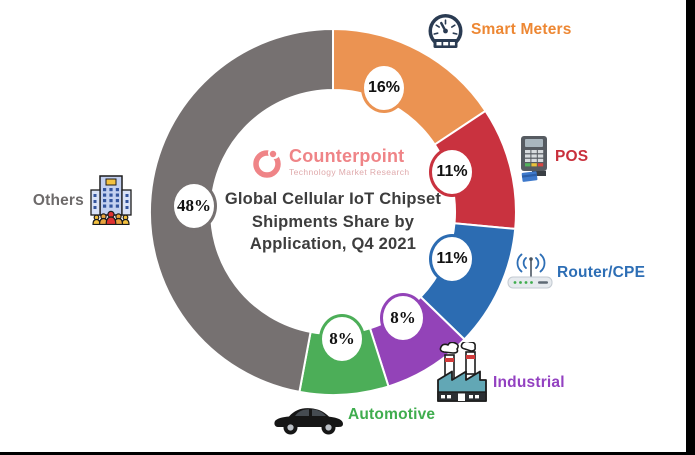 This screenshot has height=455, width=695. Describe the element at coordinates (601, 272) in the screenshot. I see `legend-label-router-cpe: Router/CPE` at that location.